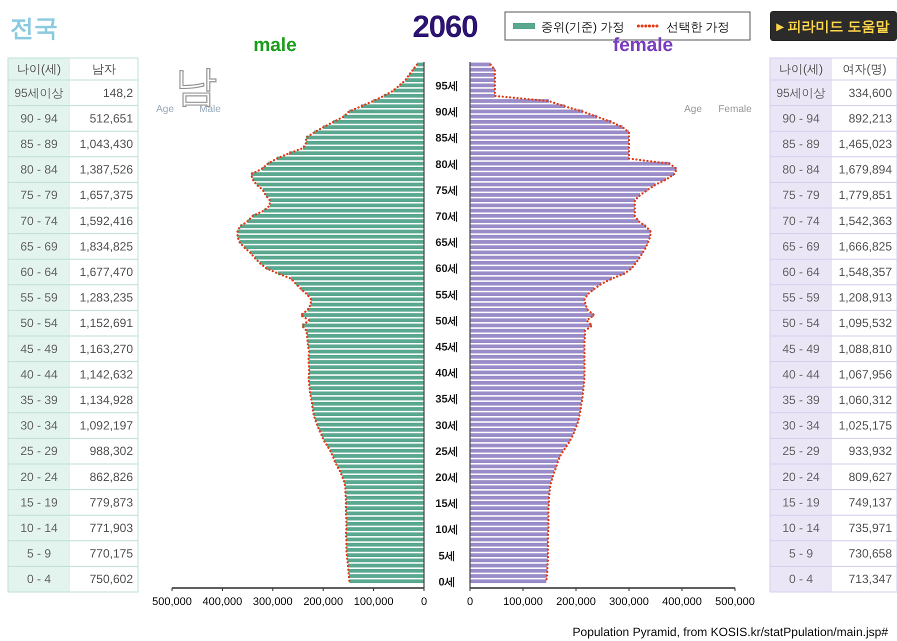  I want to click on legend-label: 중위(기준) 가정, so click(582, 27).